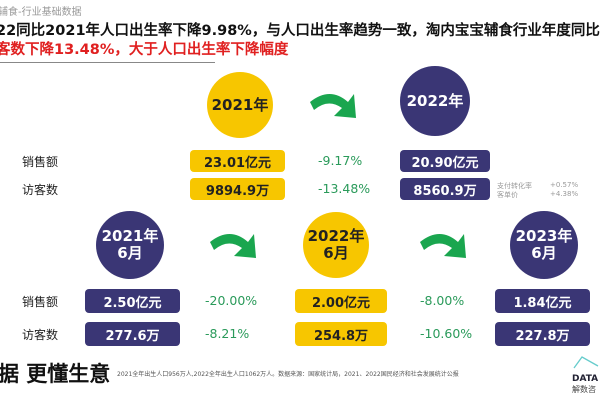 This screenshot has width=600, height=400. I want to click on sales-2021: 23.01亿元, so click(237, 161).